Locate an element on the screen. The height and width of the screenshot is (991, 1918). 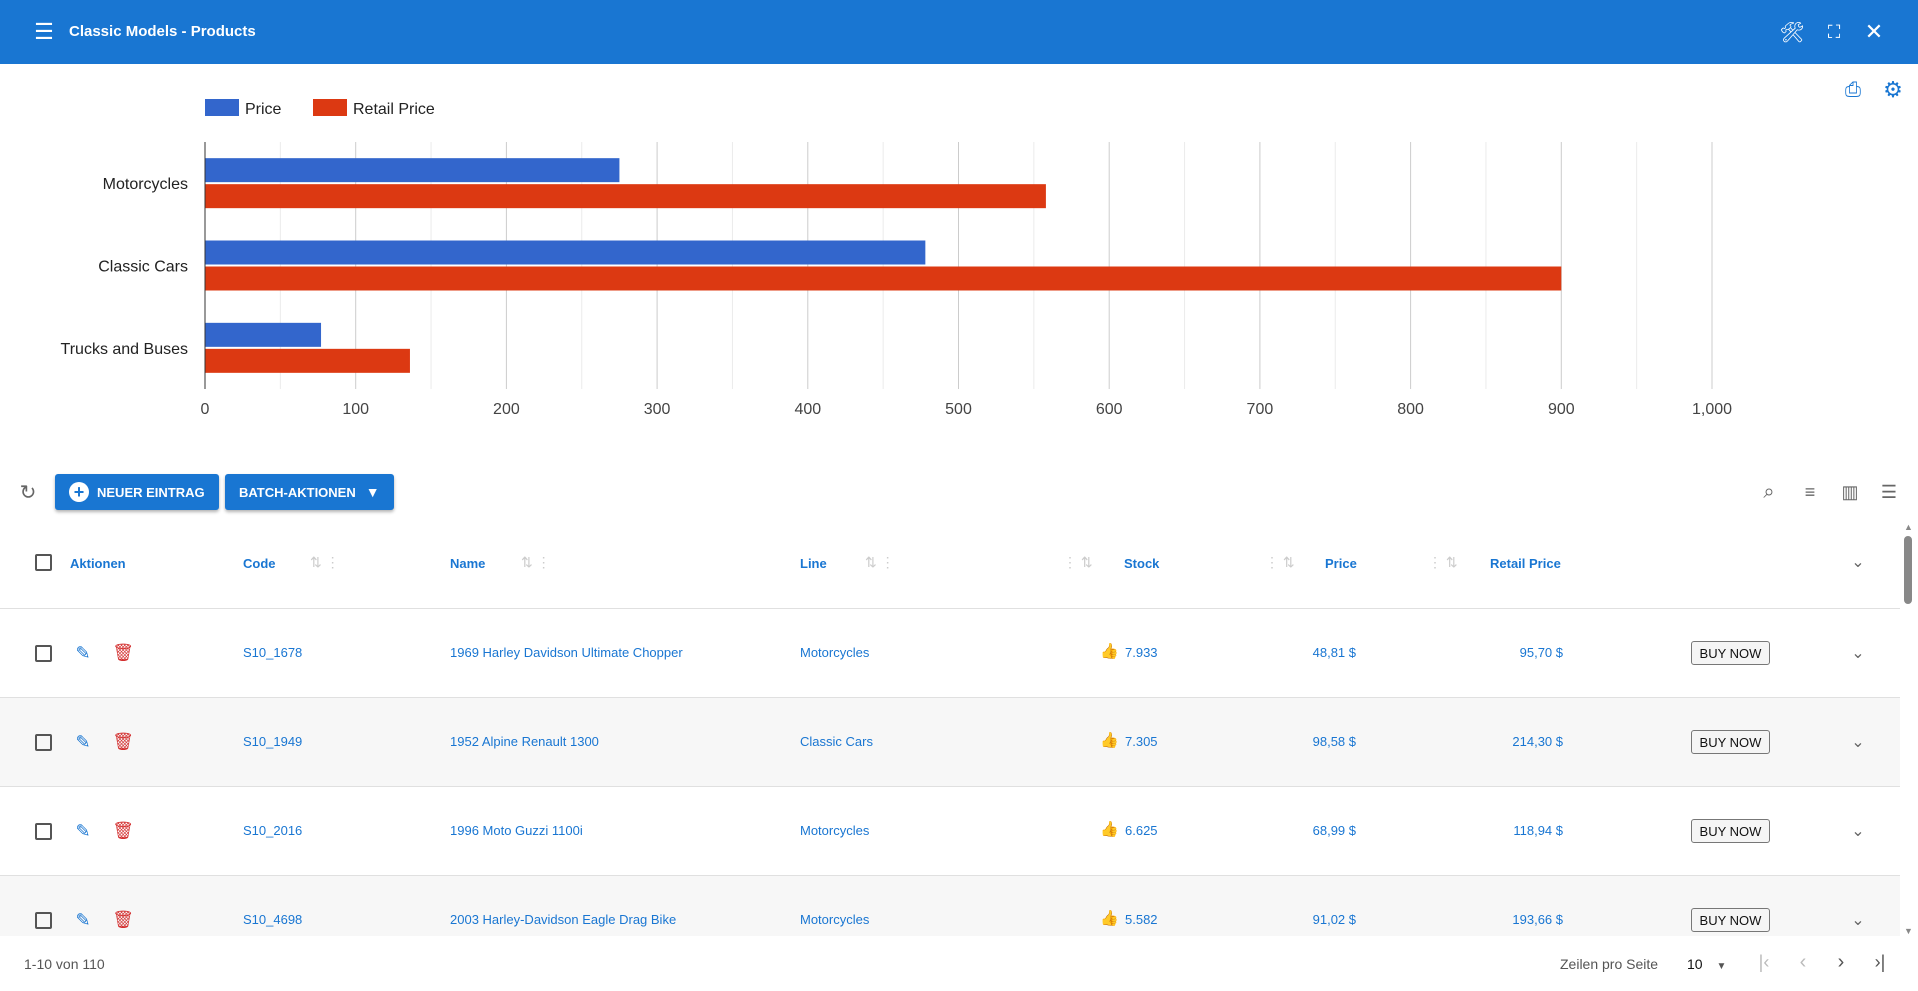
next-page-icon: › is located at coordinates (1841, 961).